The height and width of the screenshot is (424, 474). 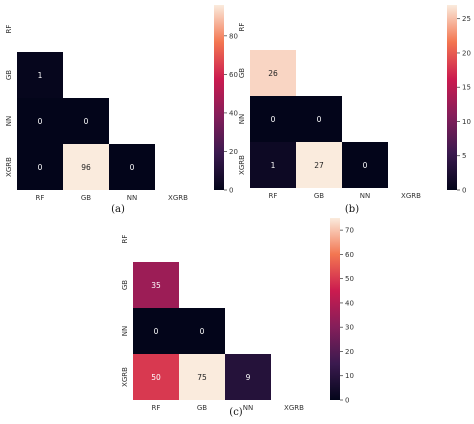 I want to click on cell-value-label: 75, so click(x=202, y=377).